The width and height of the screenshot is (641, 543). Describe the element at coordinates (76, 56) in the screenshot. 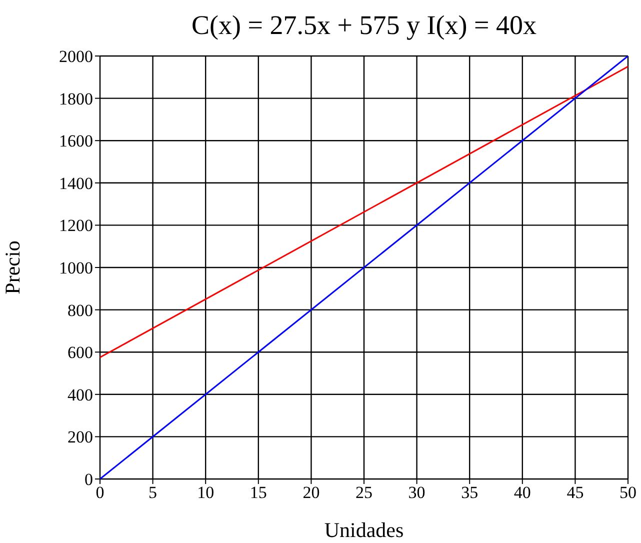

I see `y-tick-label: 2000` at that location.